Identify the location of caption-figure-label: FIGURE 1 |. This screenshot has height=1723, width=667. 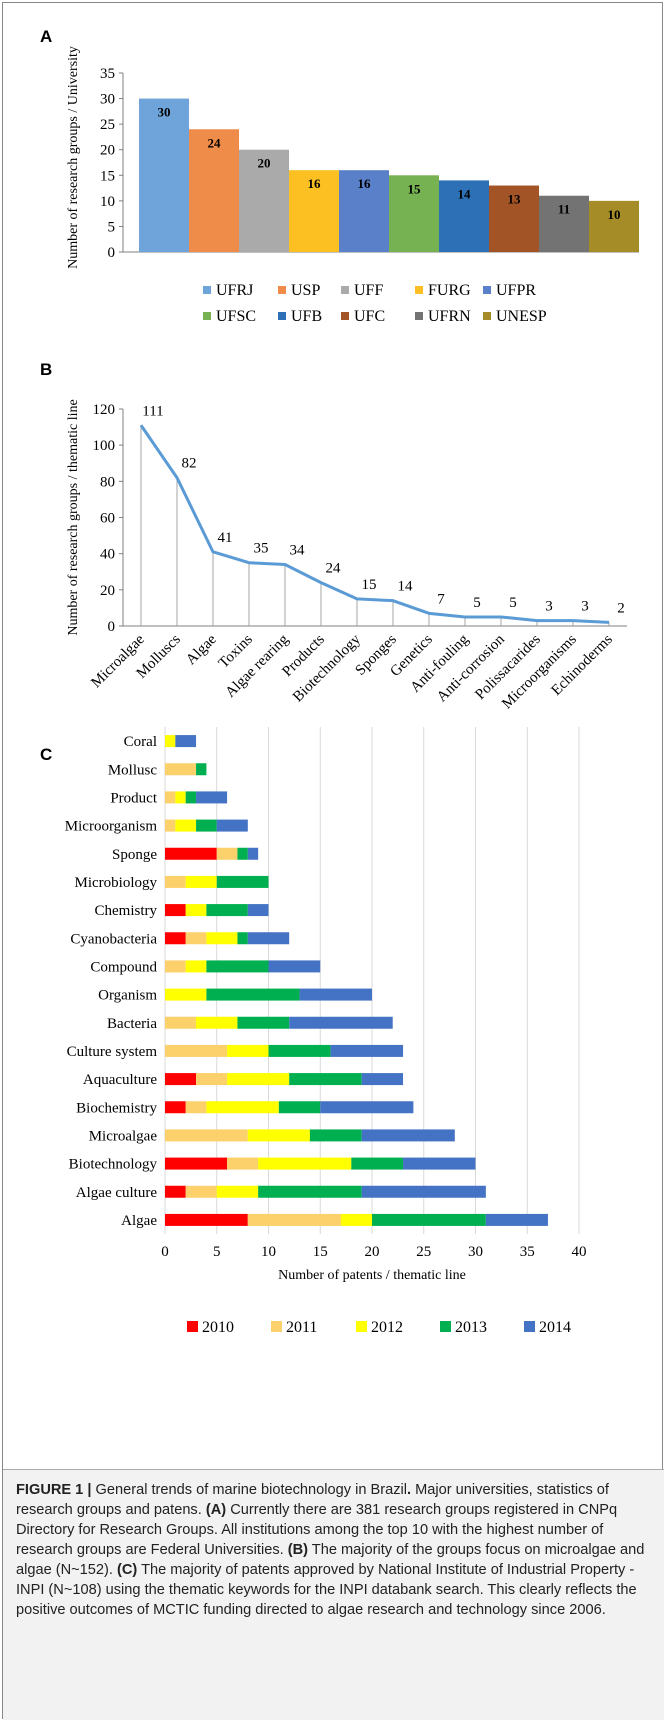
(54, 1490).